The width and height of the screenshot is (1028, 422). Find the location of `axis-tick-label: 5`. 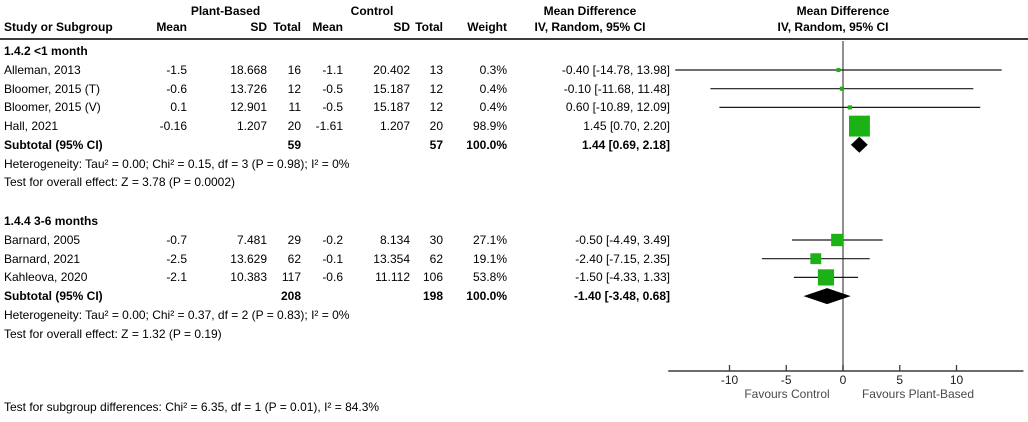

axis-tick-label: 5 is located at coordinates (899, 380).